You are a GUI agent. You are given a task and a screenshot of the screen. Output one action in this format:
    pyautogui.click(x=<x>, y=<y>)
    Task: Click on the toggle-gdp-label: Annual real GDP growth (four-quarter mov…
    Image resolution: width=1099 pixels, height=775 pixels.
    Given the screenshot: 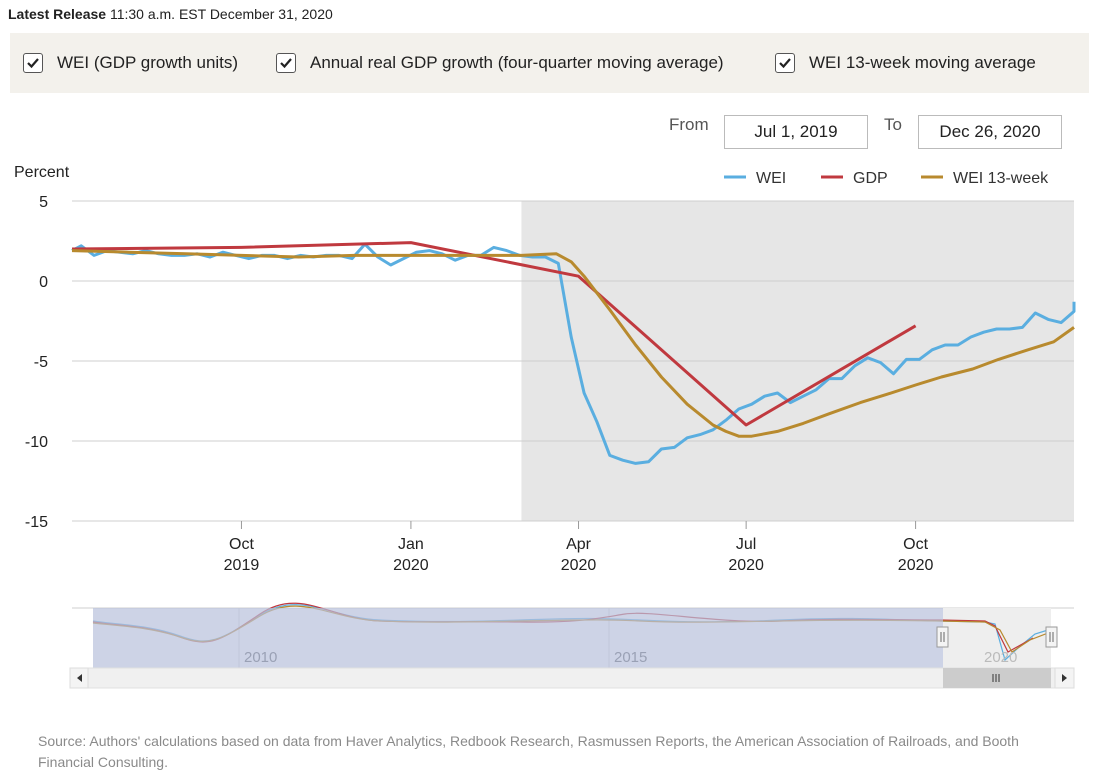 What is the action you would take?
    pyautogui.click(x=517, y=62)
    